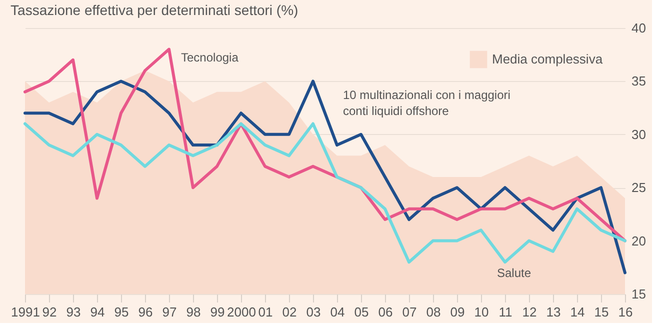 This screenshot has width=660, height=336. What do you see at coordinates (289, 312) in the screenshot?
I see `x-tick-label: 02` at bounding box center [289, 312].